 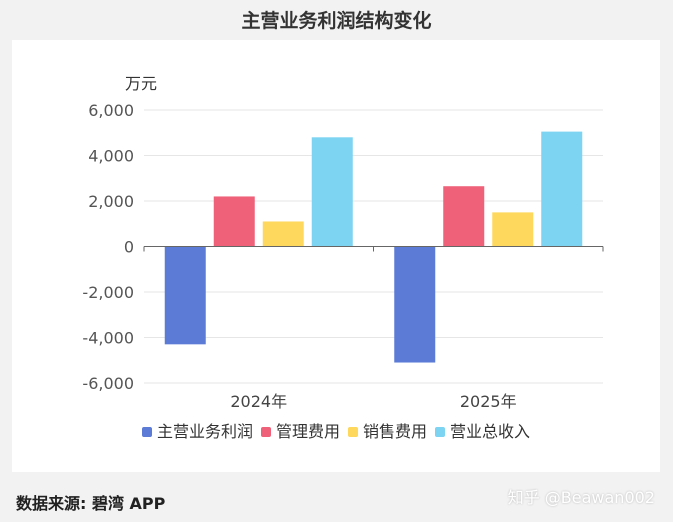 I want to click on y-tick-label: 0, so click(x=129, y=247).